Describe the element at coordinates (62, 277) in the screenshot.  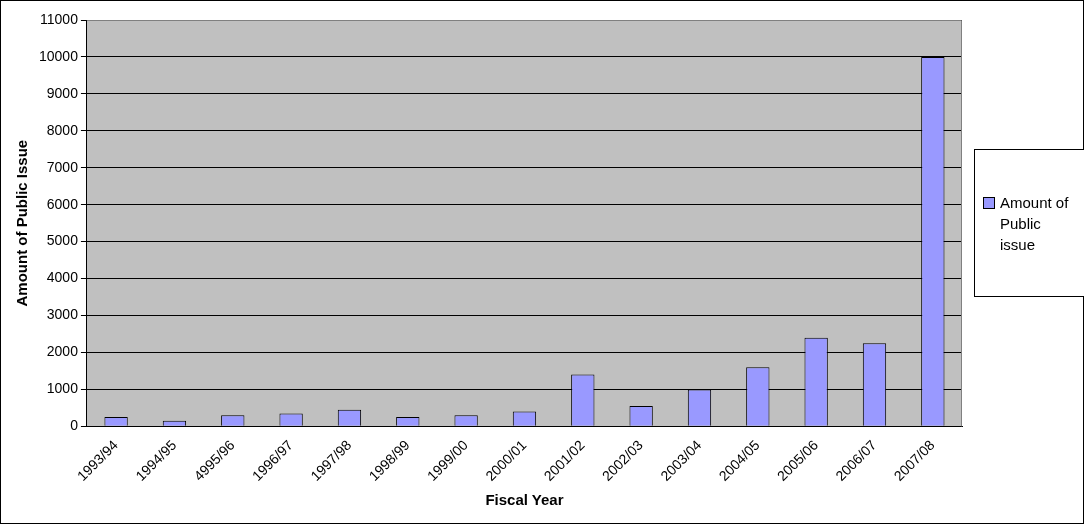
I see `y-tick-label: 4000` at that location.